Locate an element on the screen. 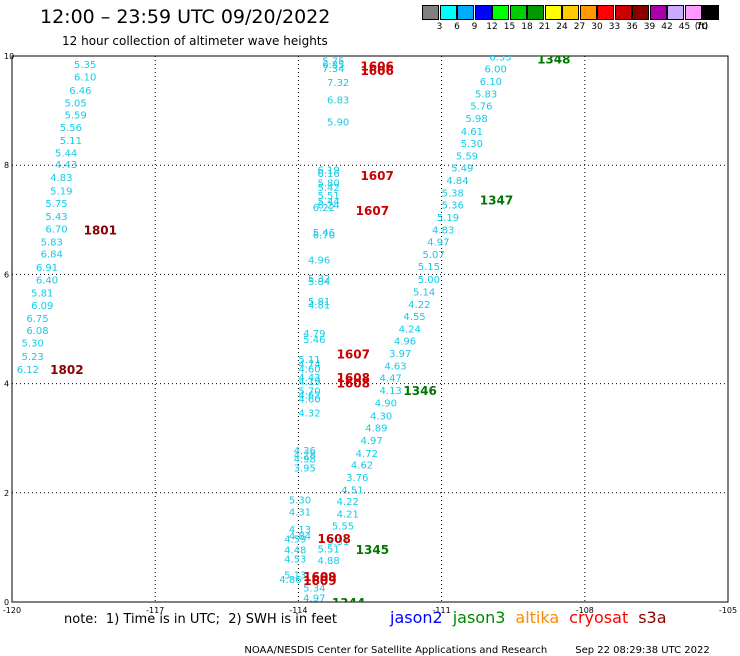 Image resolution: width=740 pixels, height=656 pixels. wave-height-value: 7.32 is located at coordinates (338, 83).